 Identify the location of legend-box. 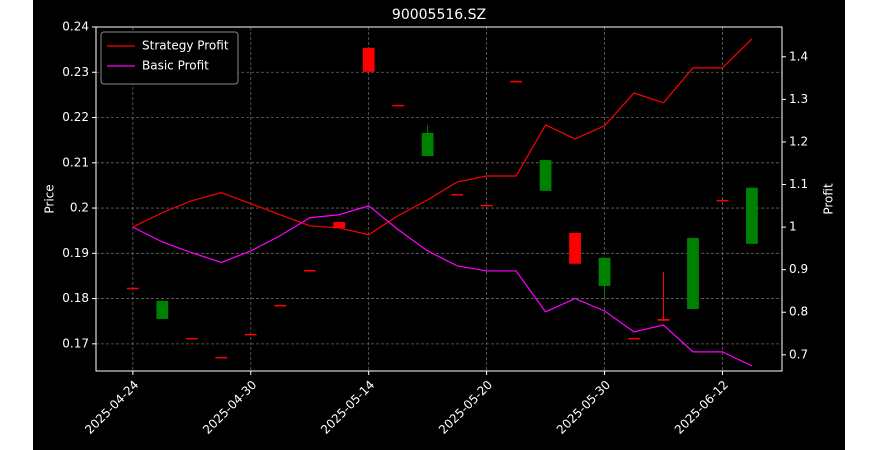
(169, 58).